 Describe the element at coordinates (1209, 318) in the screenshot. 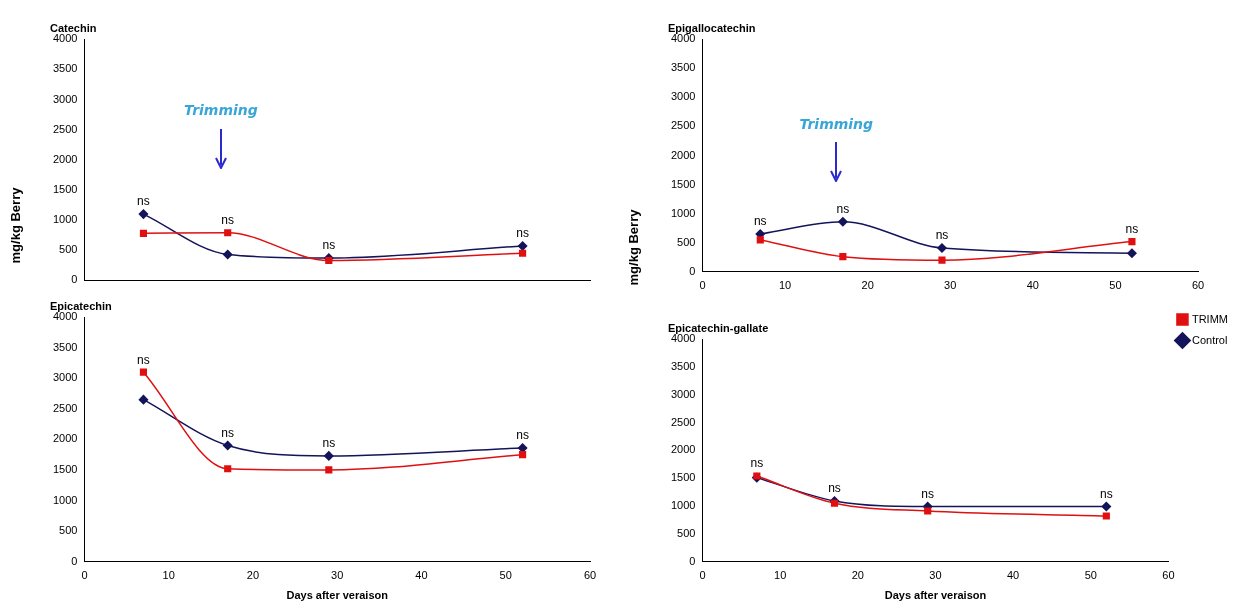

I see `legend-label: TRIMM` at that location.